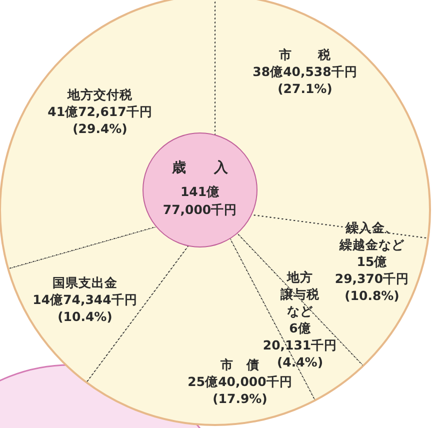 The width and height of the screenshot is (437, 428). I want to click on data-label: 41億72,617千円 (29.4%), so click(100, 120).